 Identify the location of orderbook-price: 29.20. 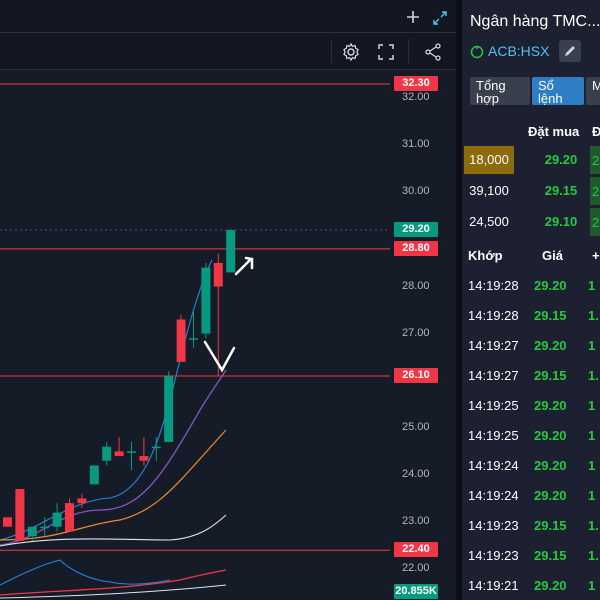
(561, 159).